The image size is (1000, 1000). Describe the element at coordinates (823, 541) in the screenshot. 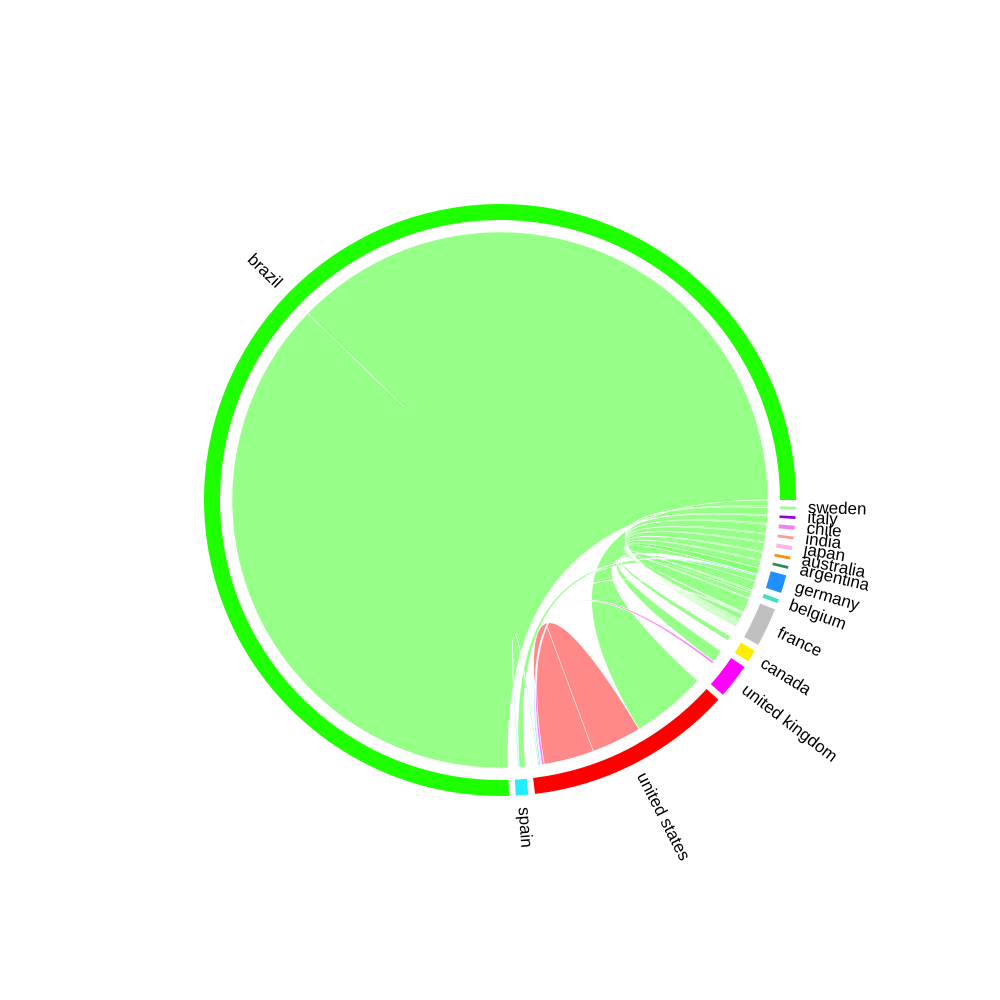

I see `label-india: india` at that location.